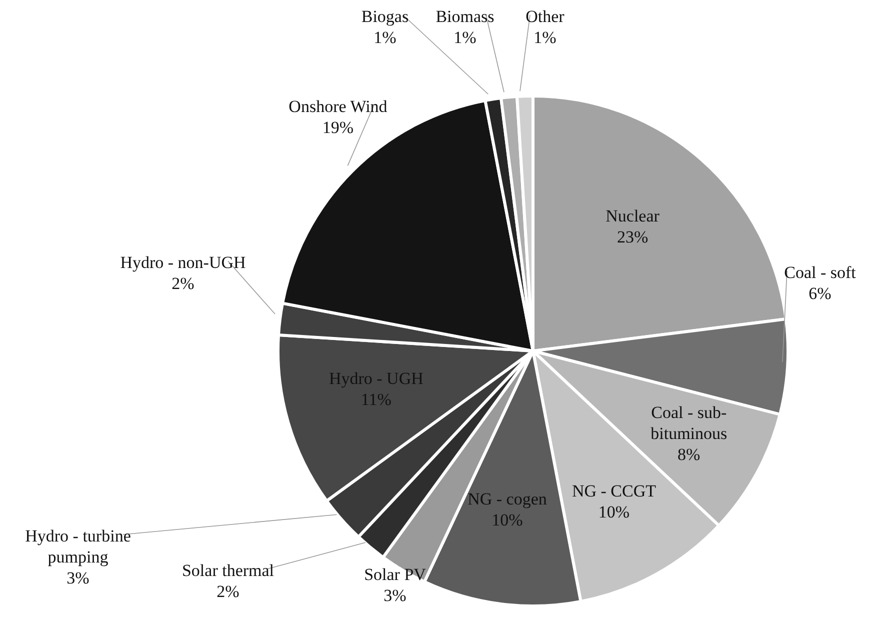 The width and height of the screenshot is (887, 619). Describe the element at coordinates (632, 236) in the screenshot. I see `data-label: 23%` at that location.